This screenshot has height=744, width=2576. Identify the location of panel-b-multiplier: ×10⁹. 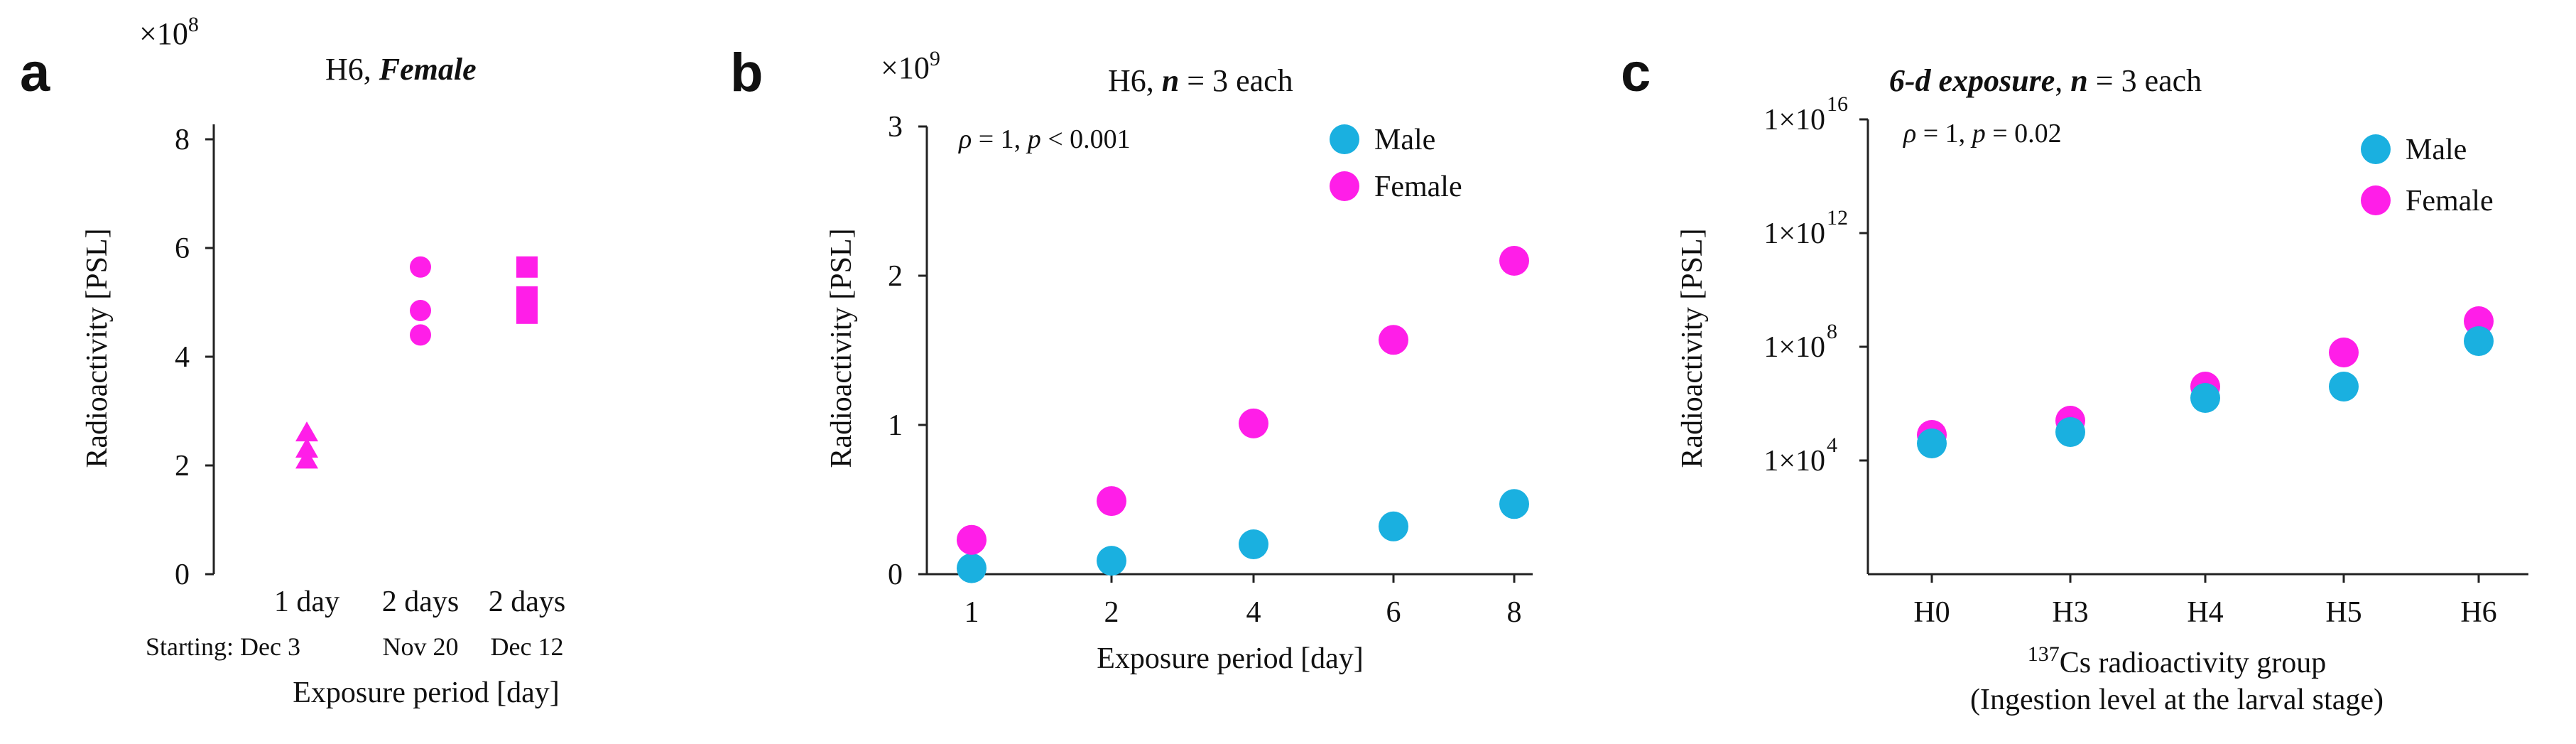
(910, 66).